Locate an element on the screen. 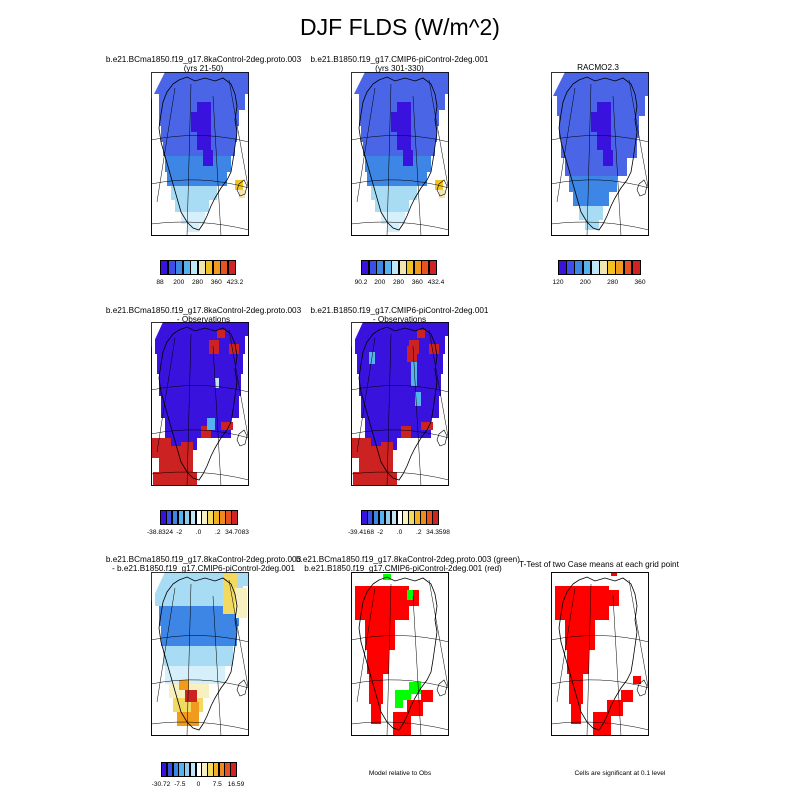 This screenshot has width=800, height=800. colorbar-tick-label: 34.3598 is located at coordinates (438, 532).